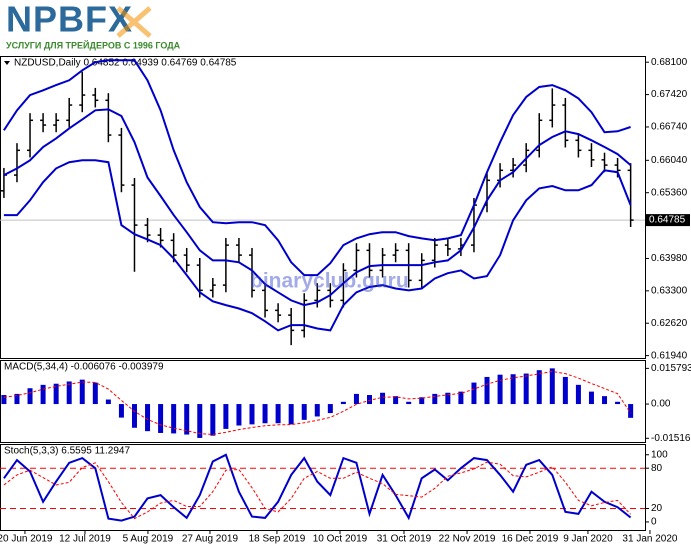 Image resolution: width=691 pixels, height=549 pixels. Describe the element at coordinates (669, 160) in the screenshot. I see `y-tick-label: 0.66040` at that location.